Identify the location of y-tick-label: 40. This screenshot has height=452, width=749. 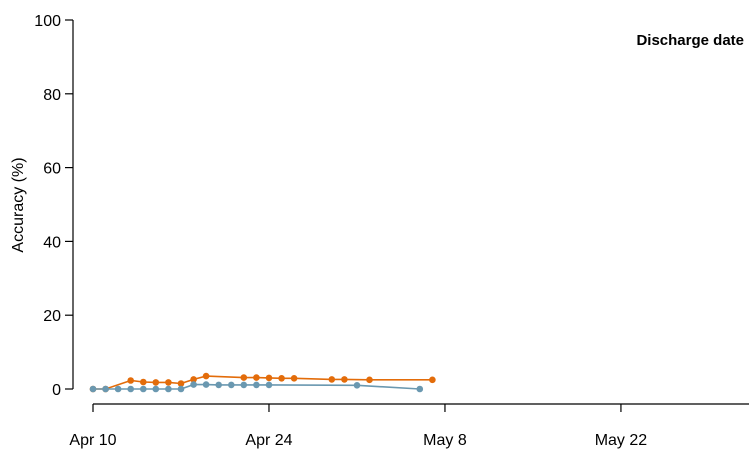
(52, 242).